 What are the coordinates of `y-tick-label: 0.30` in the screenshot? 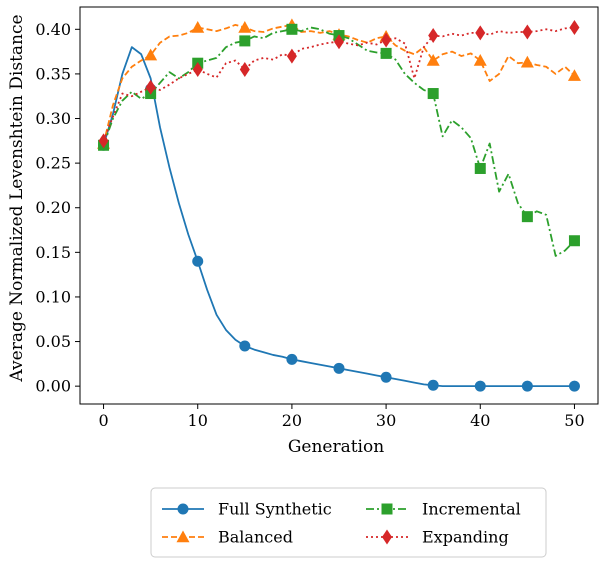 It's located at (53, 118).